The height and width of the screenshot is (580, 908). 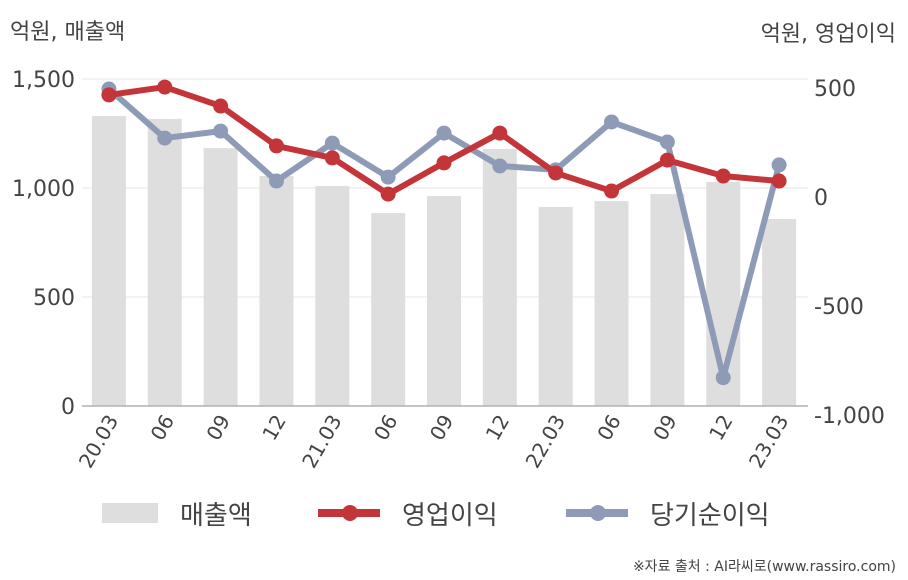 What do you see at coordinates (98, 442) in the screenshot?
I see `svg-text: 20.03` at bounding box center [98, 442].